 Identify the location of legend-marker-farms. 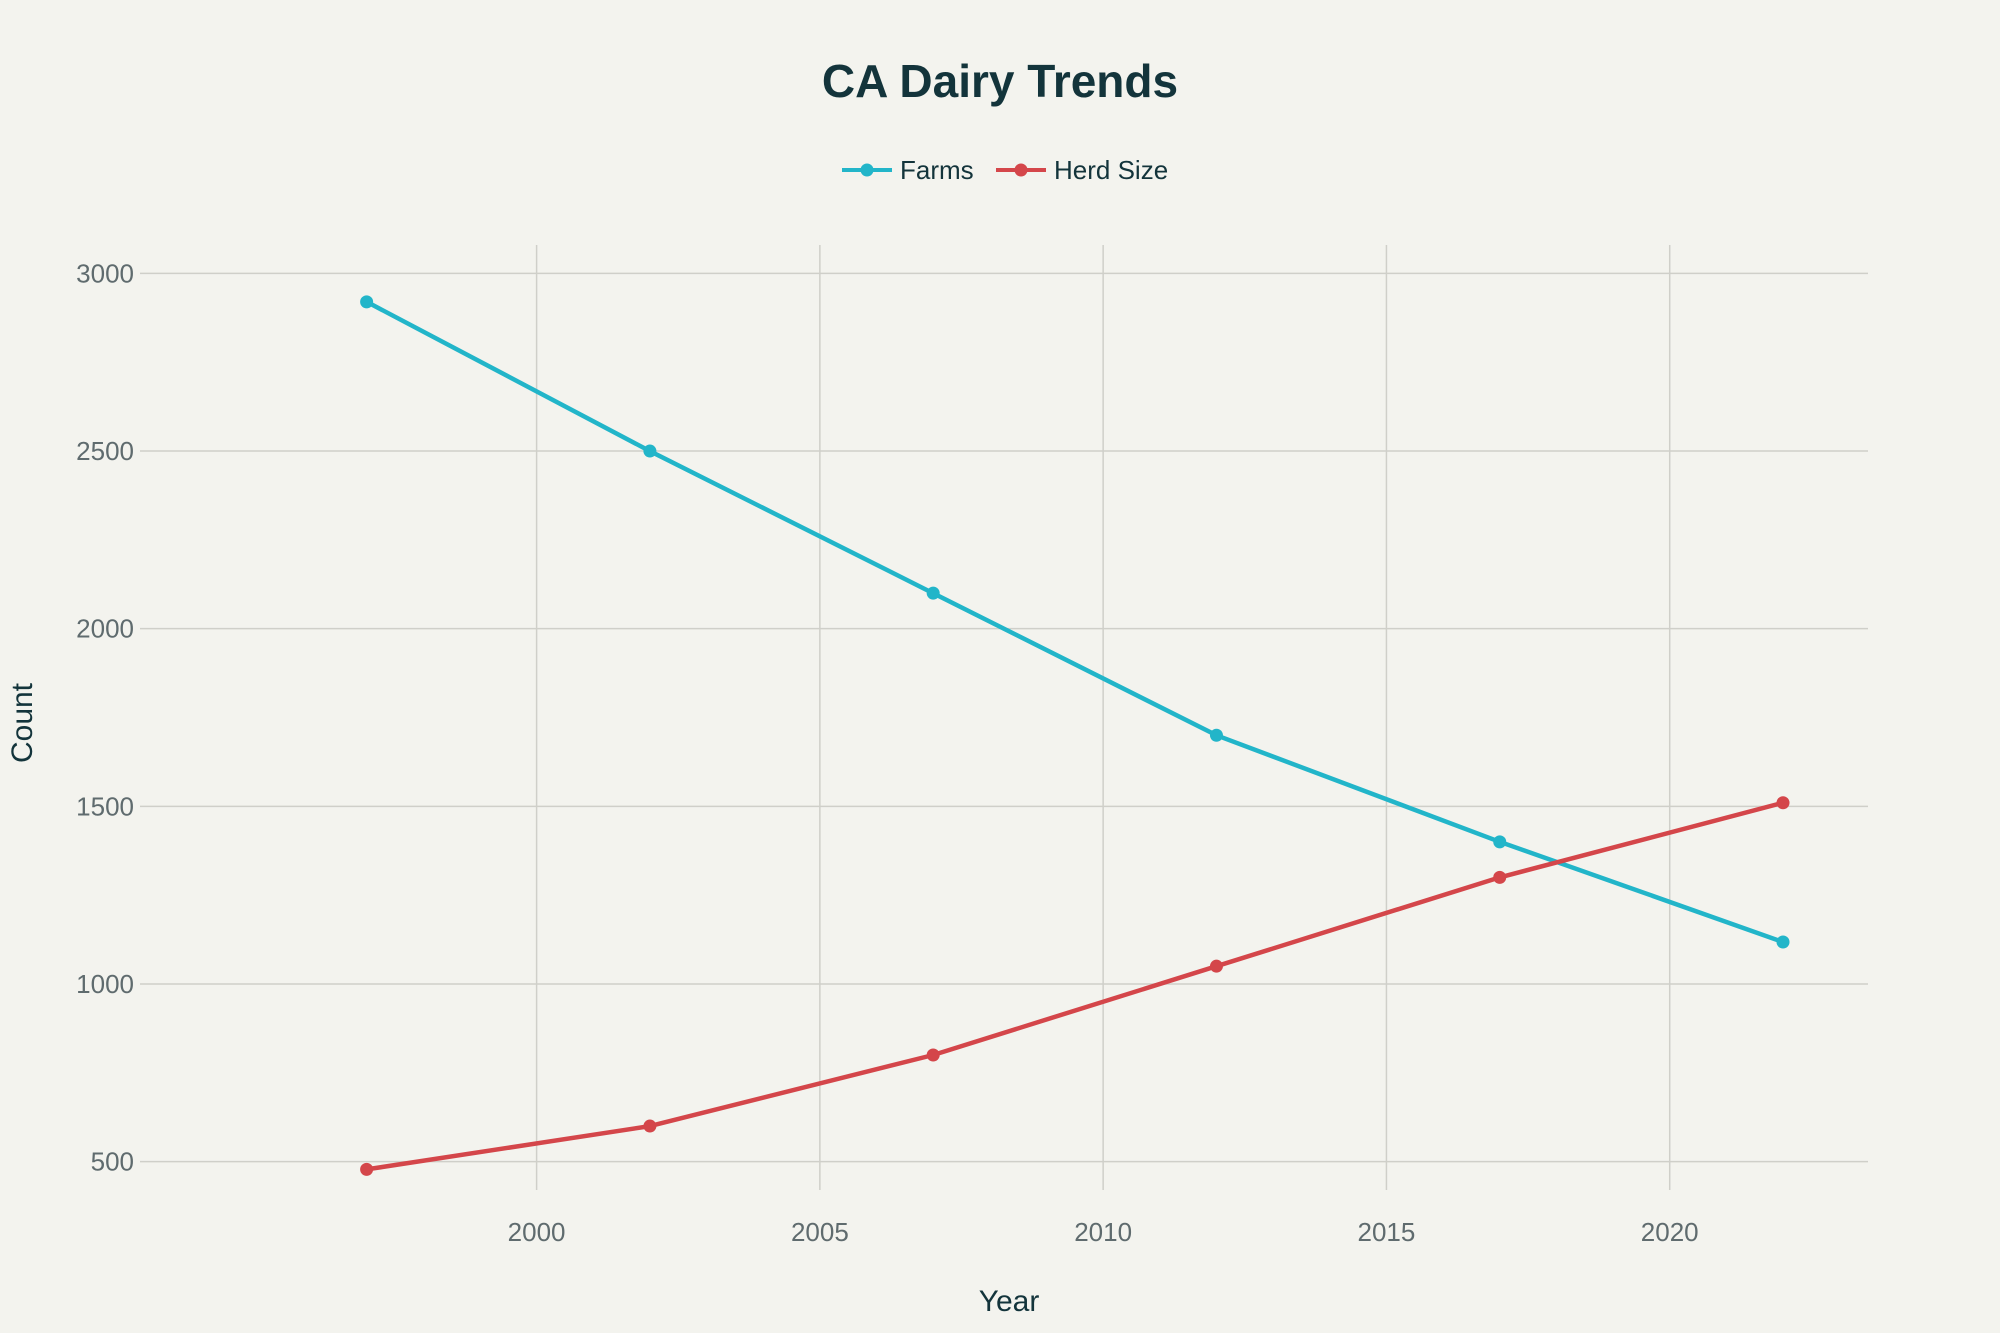
(867, 170).